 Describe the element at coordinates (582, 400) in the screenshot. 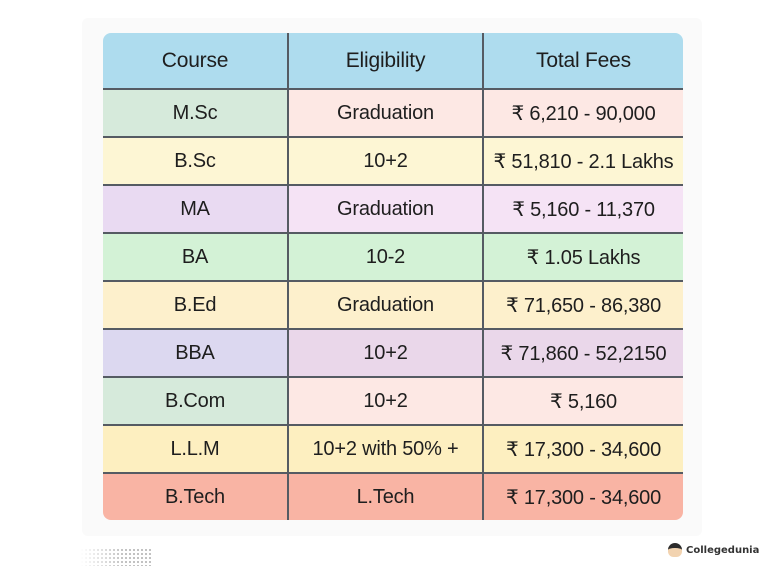

I see `cell-fees: ₹ 5,160` at that location.